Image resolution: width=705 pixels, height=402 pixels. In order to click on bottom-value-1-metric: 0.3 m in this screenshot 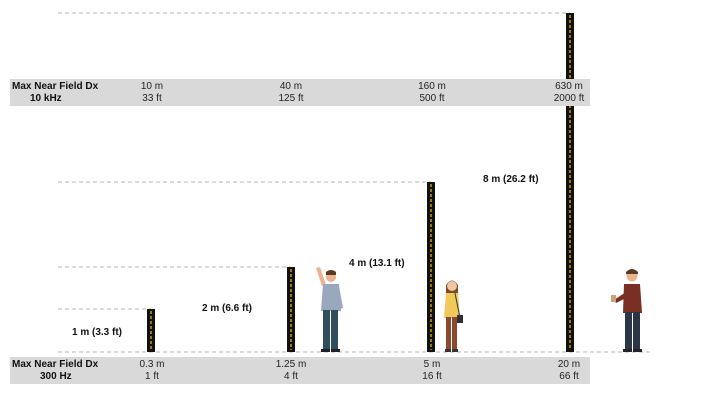, I will do `click(152, 364)`.